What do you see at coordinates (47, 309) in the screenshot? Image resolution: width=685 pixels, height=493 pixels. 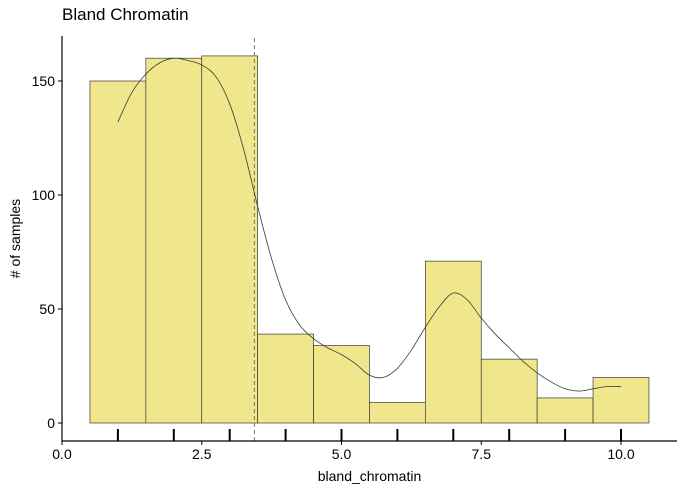 I see `y-tick-label: 50` at bounding box center [47, 309].